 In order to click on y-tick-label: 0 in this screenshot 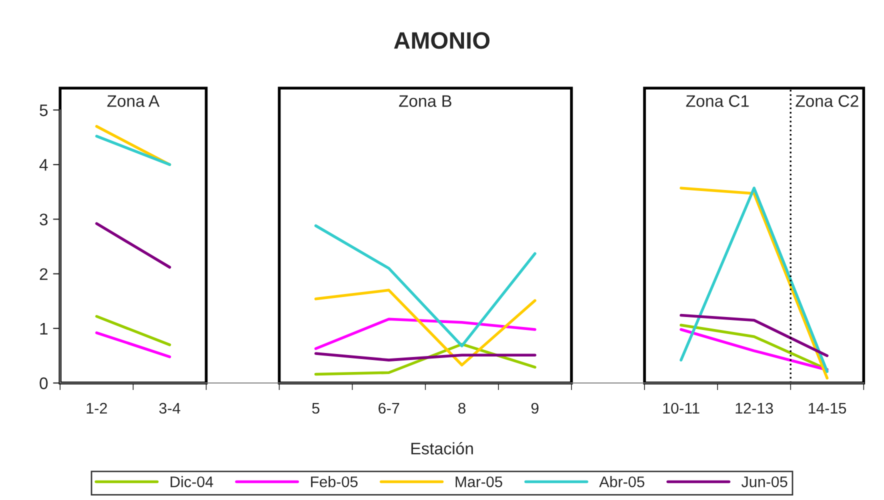, I will do `click(44, 383)`.